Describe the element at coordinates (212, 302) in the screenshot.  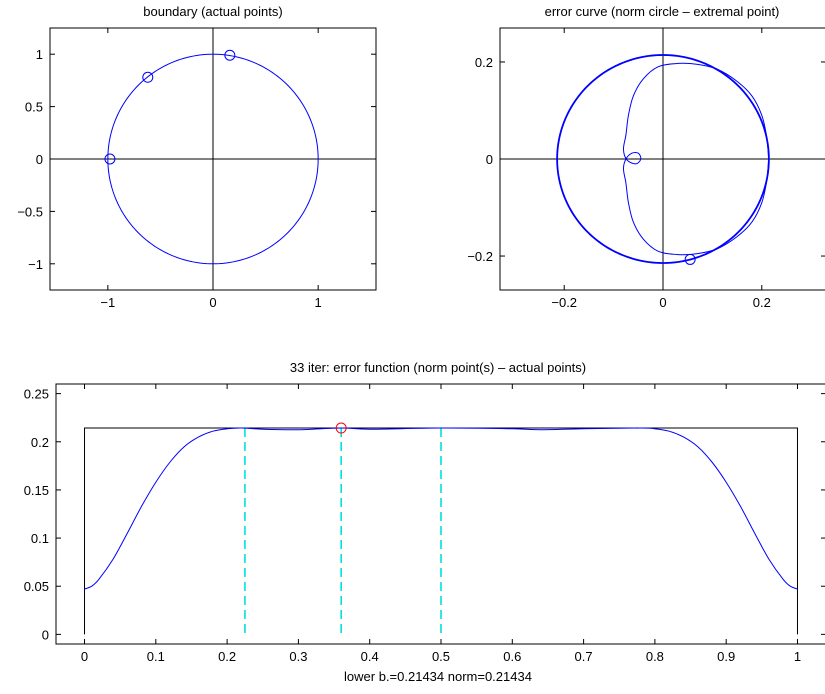
I see `boundary-x-tick-label: 0` at that location.